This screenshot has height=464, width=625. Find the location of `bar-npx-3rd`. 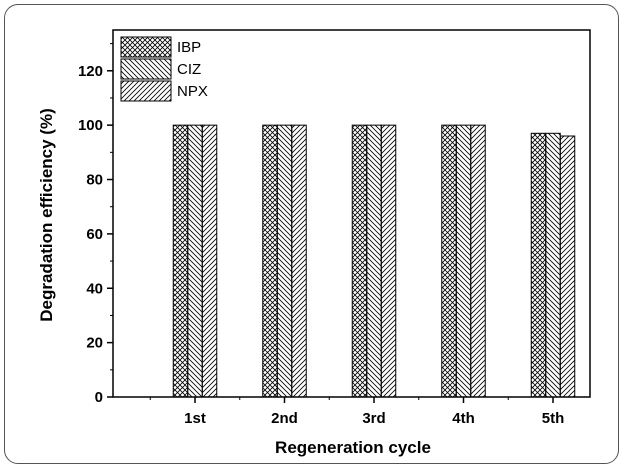

bar-npx-3rd is located at coordinates (388, 261).